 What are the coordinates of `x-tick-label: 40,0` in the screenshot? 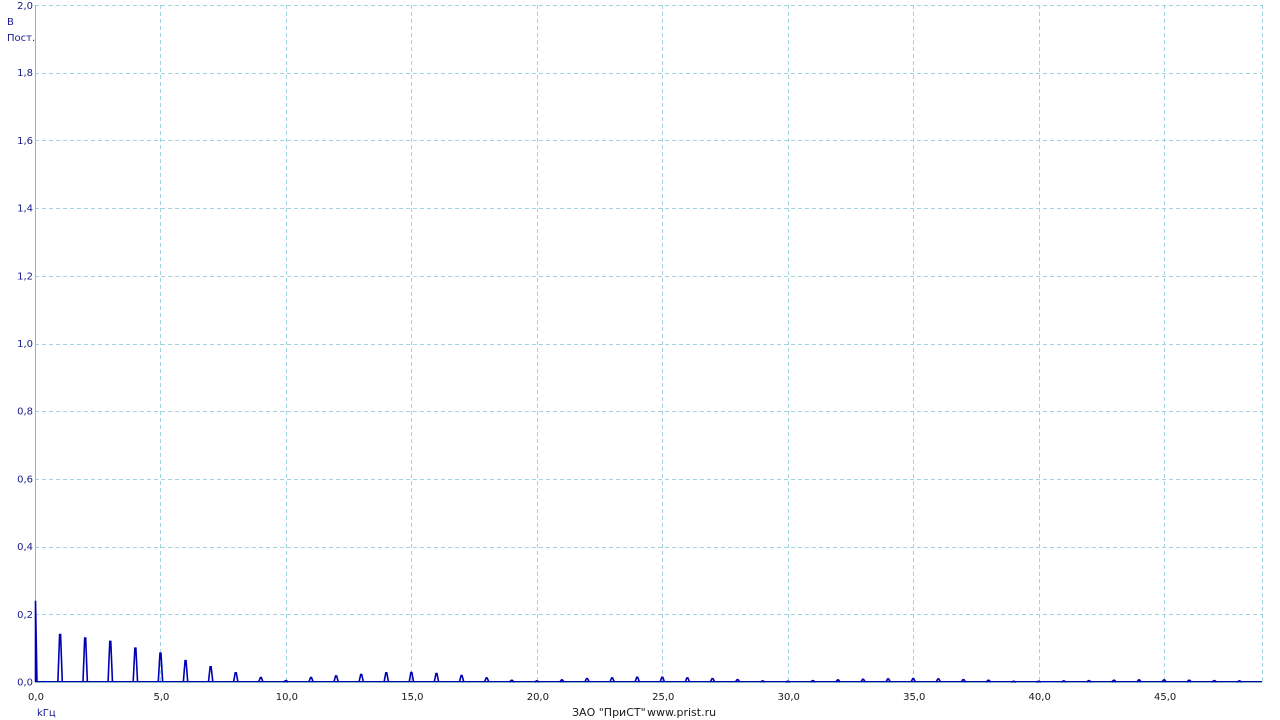 It's located at (1040, 697).